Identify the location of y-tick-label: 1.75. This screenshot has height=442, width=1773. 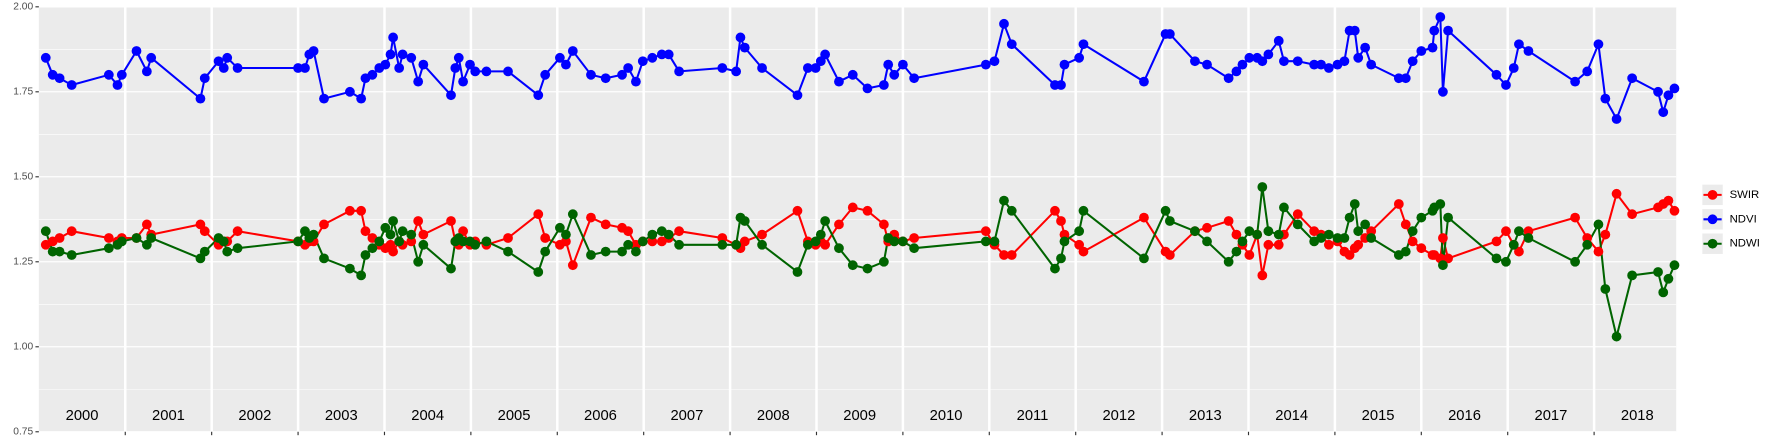
(23, 92).